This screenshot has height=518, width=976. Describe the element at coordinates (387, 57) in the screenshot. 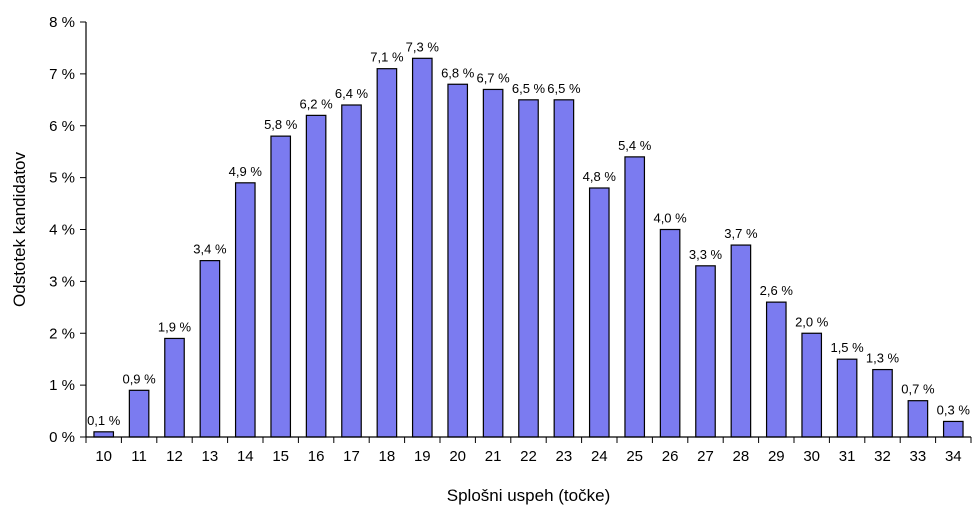

I see `data-label: 7,1 %` at that location.